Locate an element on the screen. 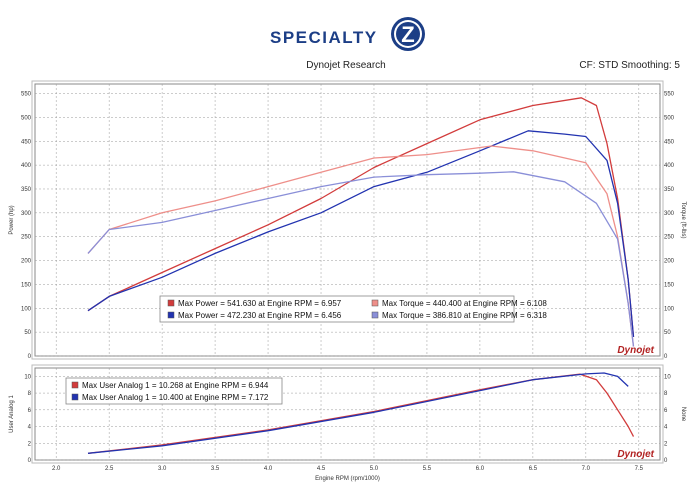 Image resolution: width=692 pixels, height=493 pixels. logo-text: SPECIALTY is located at coordinates (324, 37).